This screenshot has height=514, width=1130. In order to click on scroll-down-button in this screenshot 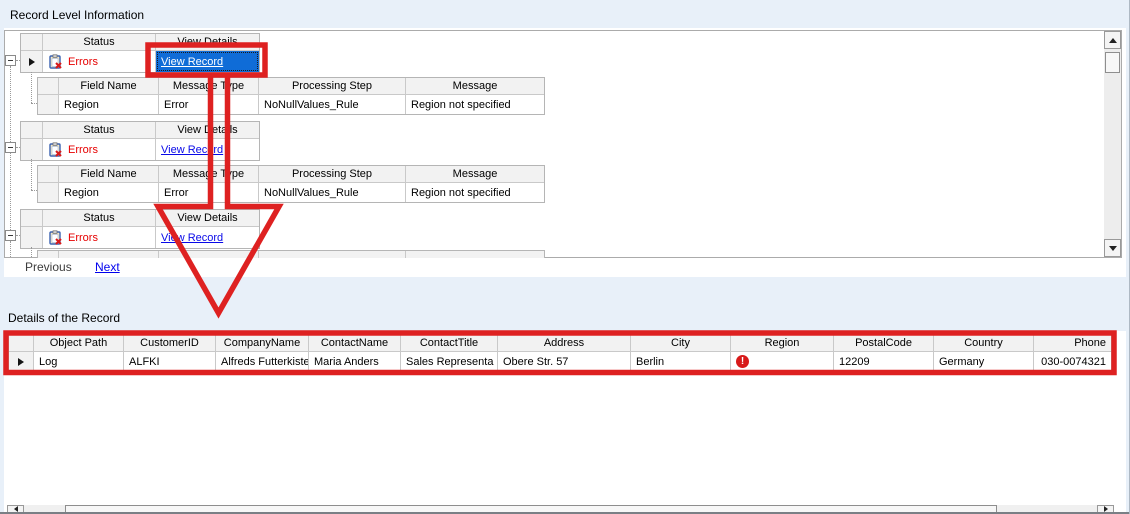, I will do `click(1112, 248)`.